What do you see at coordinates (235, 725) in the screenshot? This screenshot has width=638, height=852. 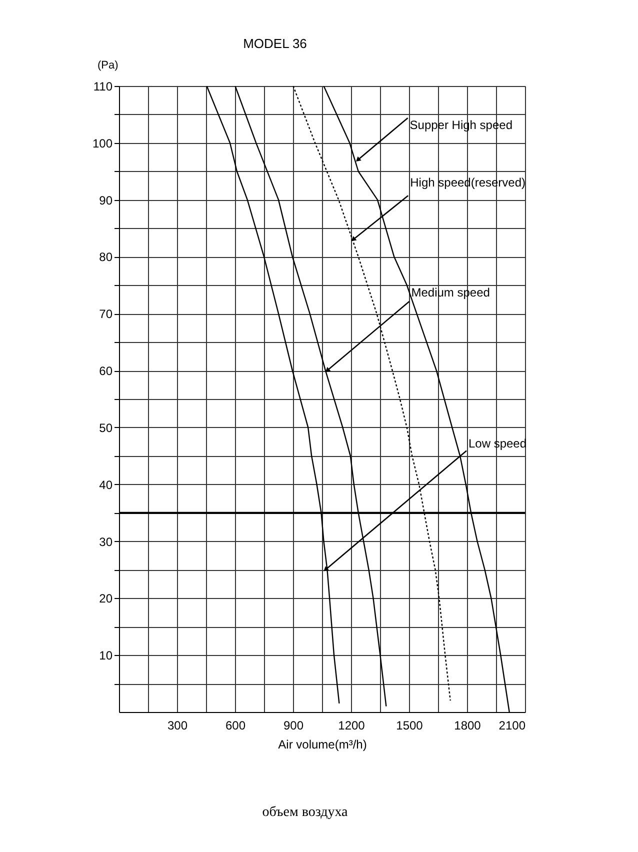 I see `x-tick-label: 600` at bounding box center [235, 725].